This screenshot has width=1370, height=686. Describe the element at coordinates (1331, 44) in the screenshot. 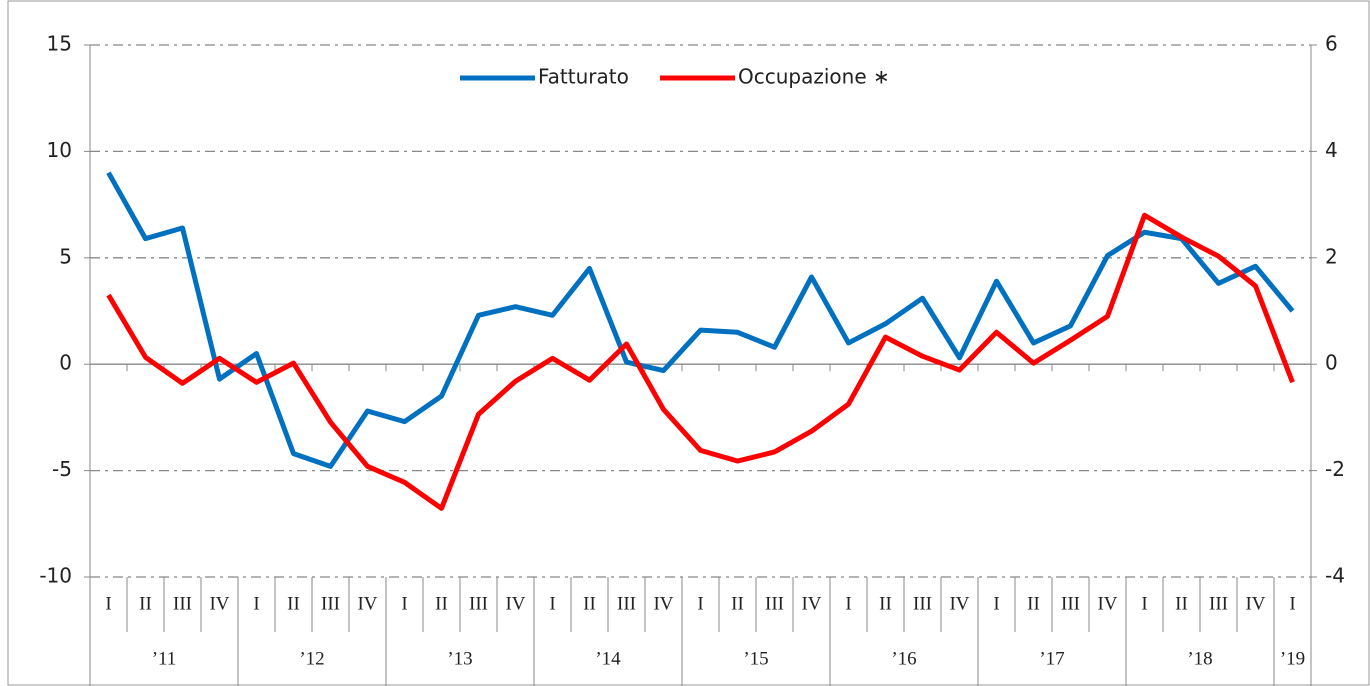

I see `y2-tick-label: 6` at that location.